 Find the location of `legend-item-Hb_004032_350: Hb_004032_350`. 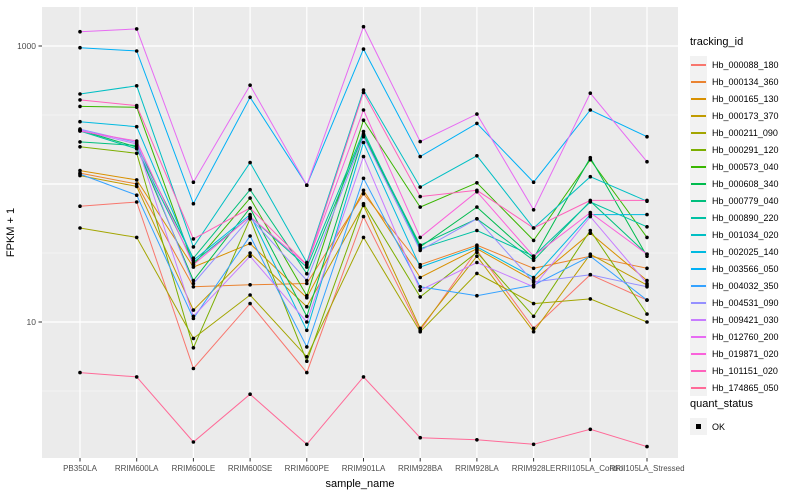

legend-item-Hb_004032_350: Hb_004032_350 is located at coordinates (744, 285).